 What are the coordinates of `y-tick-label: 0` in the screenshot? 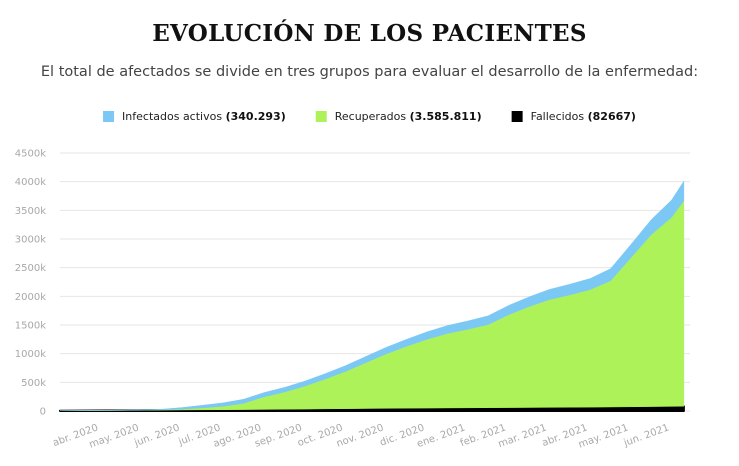 It's located at (43, 412).